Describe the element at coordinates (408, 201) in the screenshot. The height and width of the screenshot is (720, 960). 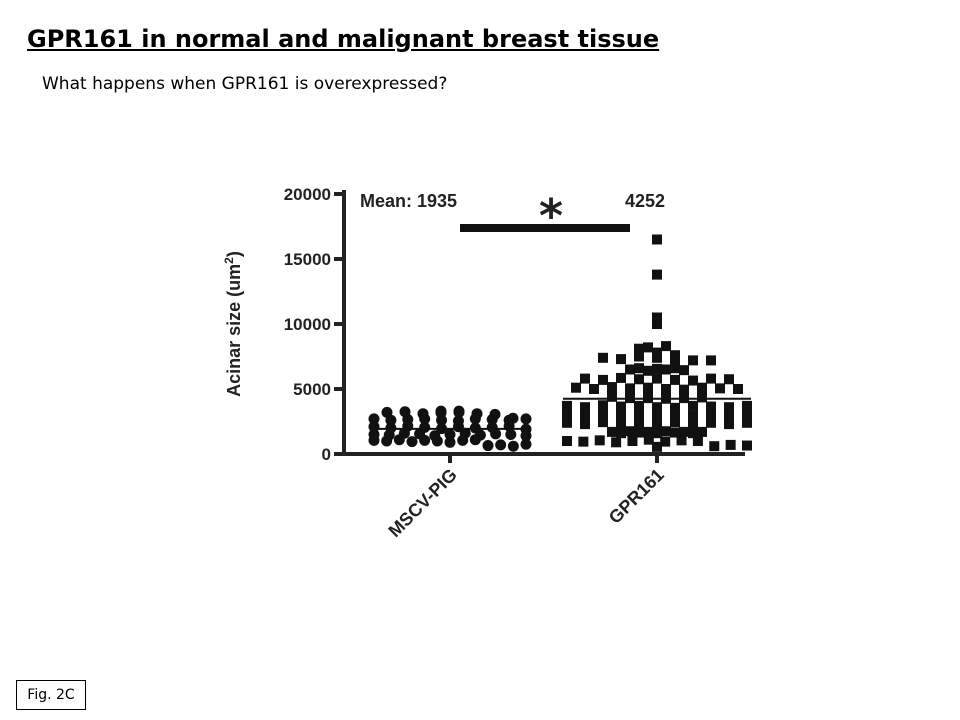
I see `mean-label-control: Mean: 1935` at that location.